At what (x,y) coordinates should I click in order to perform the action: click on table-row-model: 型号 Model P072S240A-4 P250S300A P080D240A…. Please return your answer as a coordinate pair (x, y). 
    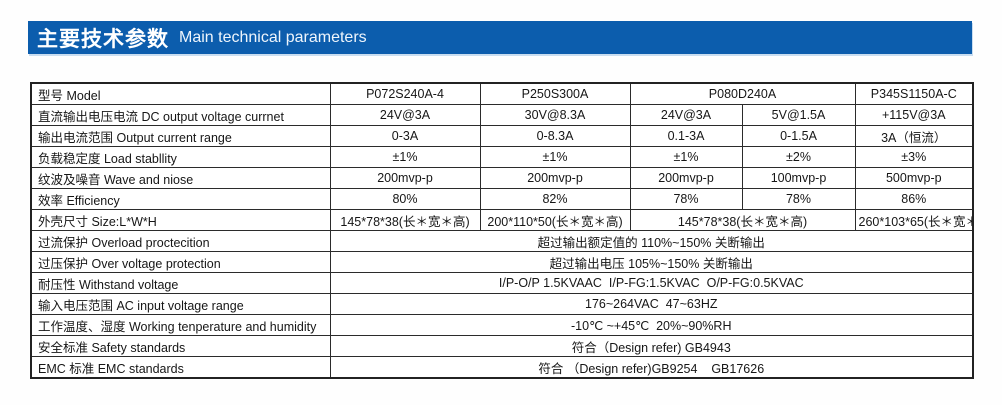
    Looking at the image, I should click on (502, 93).